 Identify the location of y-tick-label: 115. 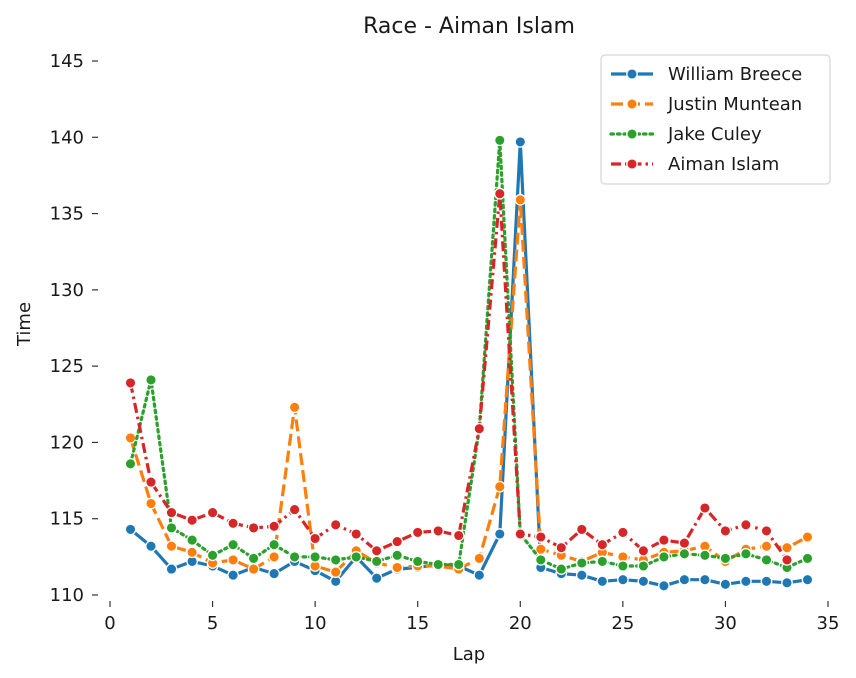
(67, 519).